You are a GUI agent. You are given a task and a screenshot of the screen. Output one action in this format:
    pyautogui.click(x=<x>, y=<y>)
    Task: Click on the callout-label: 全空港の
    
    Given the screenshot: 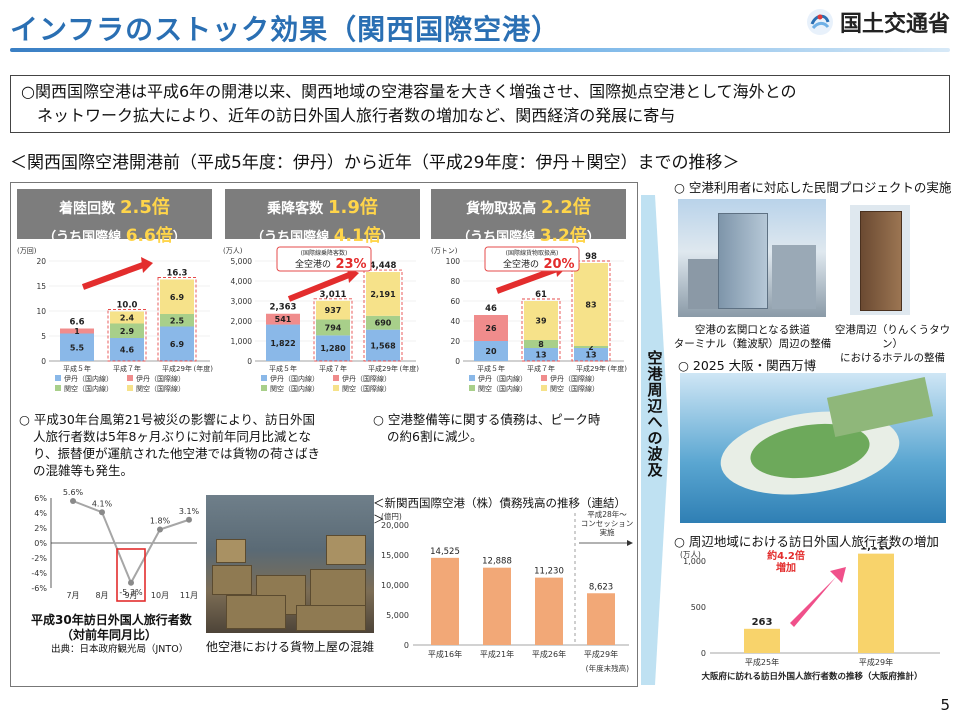 What is the action you would take?
    pyautogui.click(x=313, y=264)
    